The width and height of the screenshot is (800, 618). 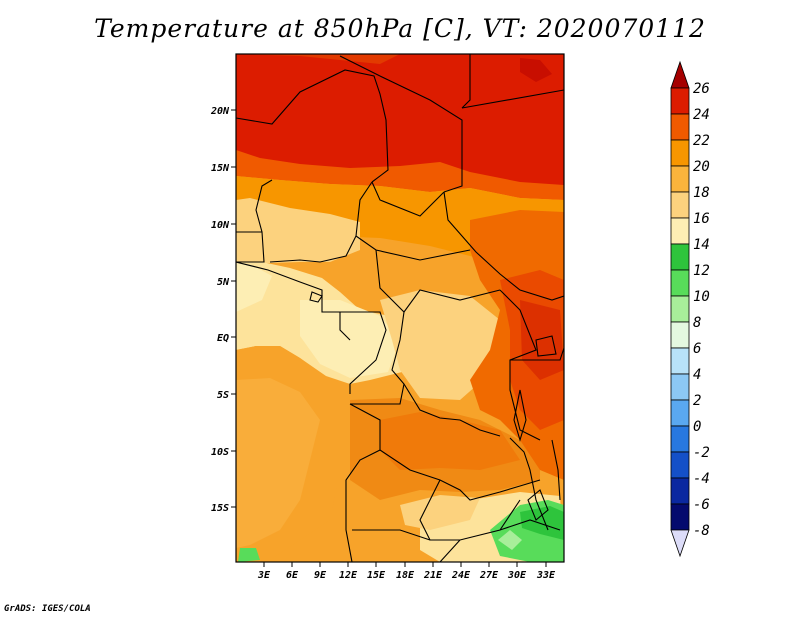 I want to click on lon-label-6e: 6E, so click(x=292, y=575).